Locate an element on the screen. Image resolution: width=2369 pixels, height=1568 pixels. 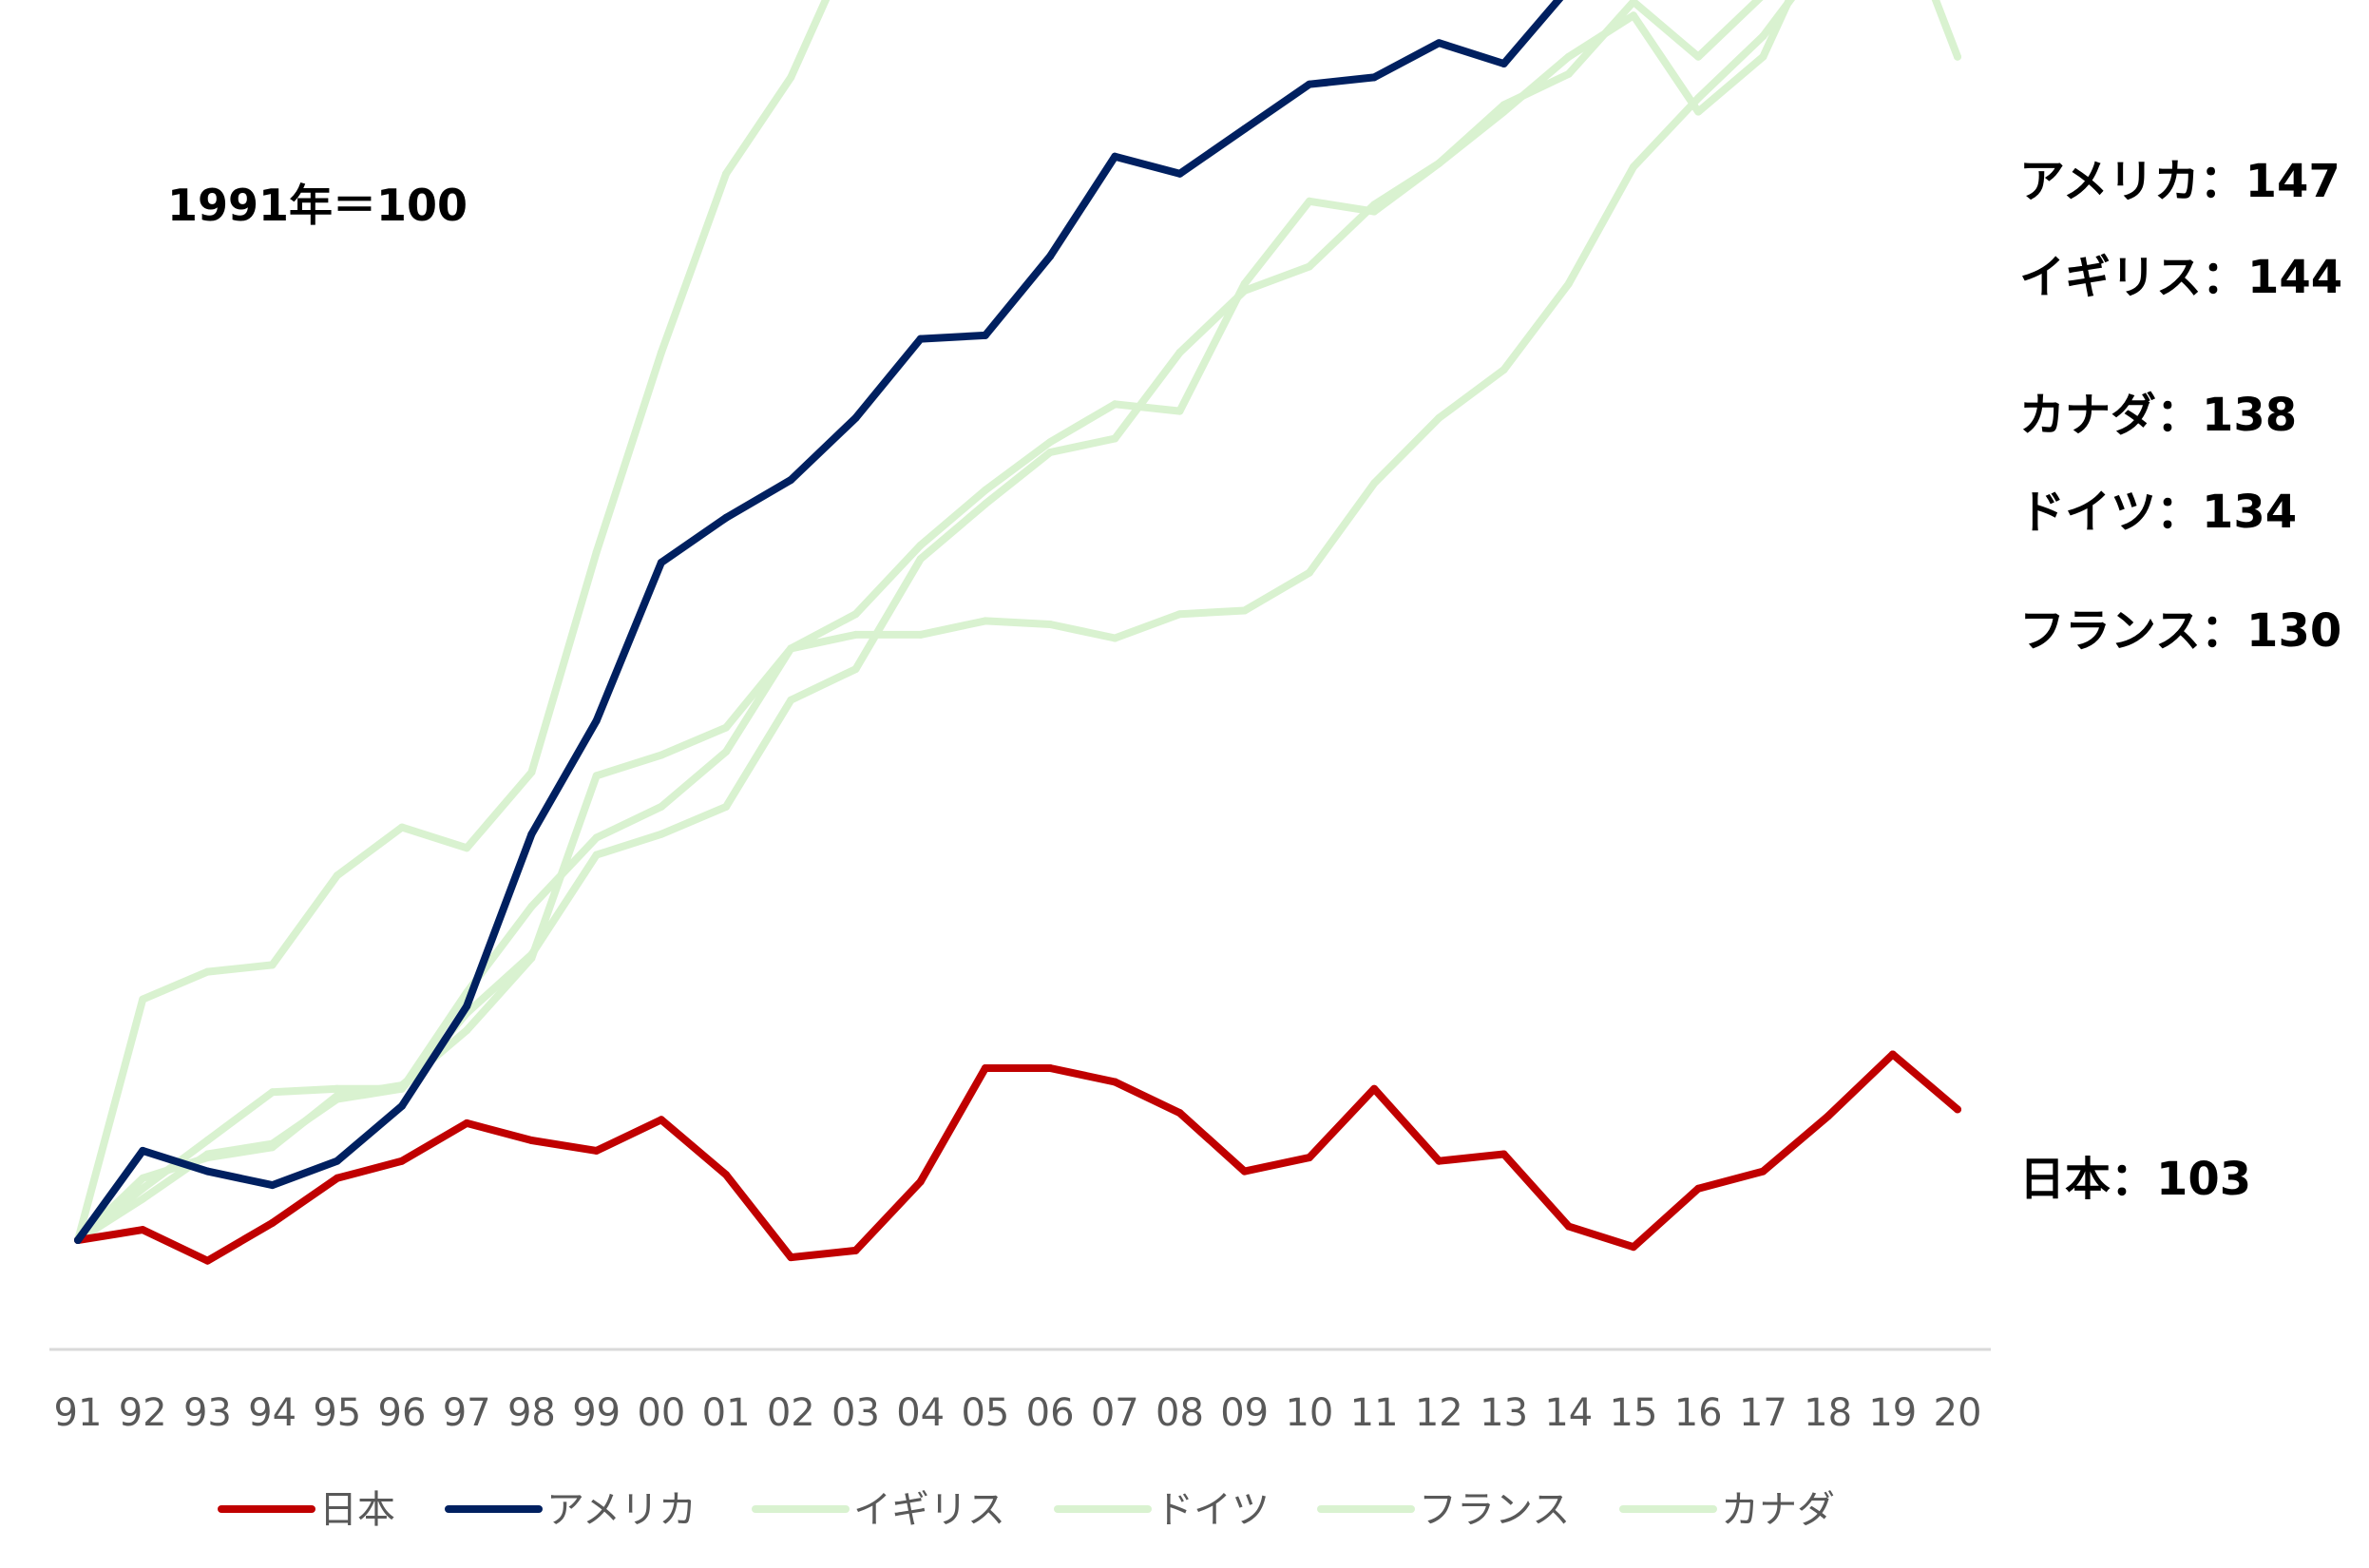
x-tick-label: 98 is located at coordinates (531, 1413).